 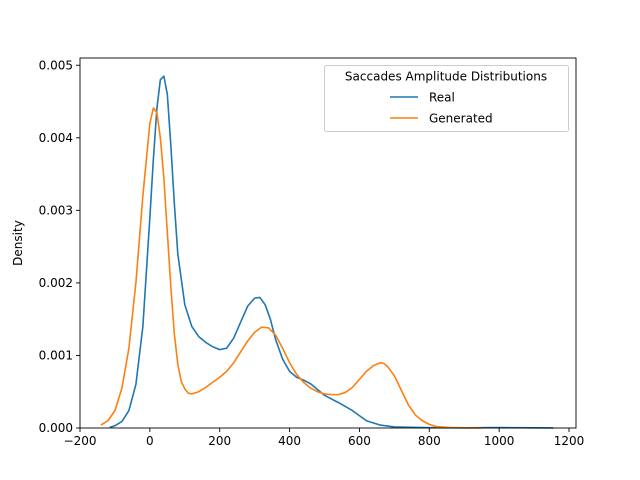 I want to click on y-tick-label: 0.004, so click(x=56, y=138).